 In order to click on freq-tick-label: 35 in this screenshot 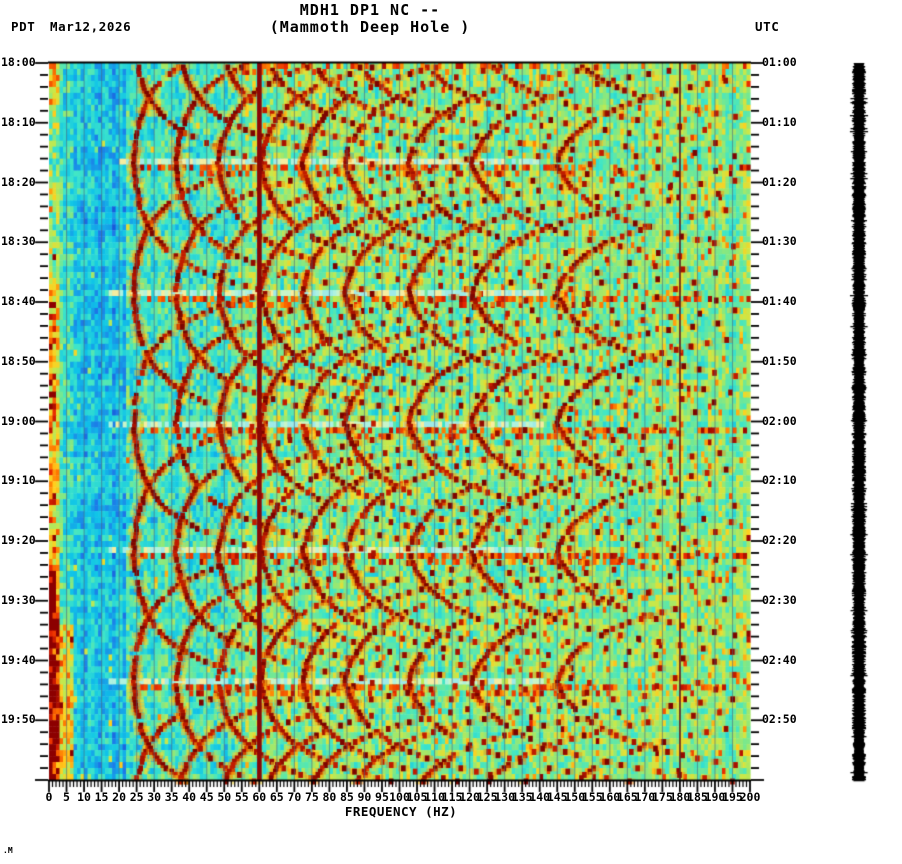, I will do `click(171, 797)`.